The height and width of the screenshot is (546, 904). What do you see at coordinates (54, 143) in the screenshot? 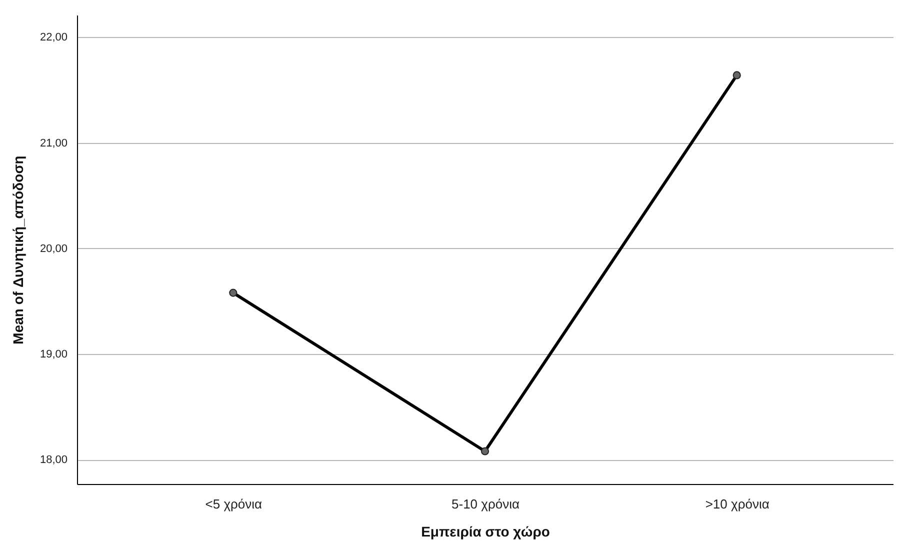
I see `y-tick-label: 21,00` at bounding box center [54, 143].